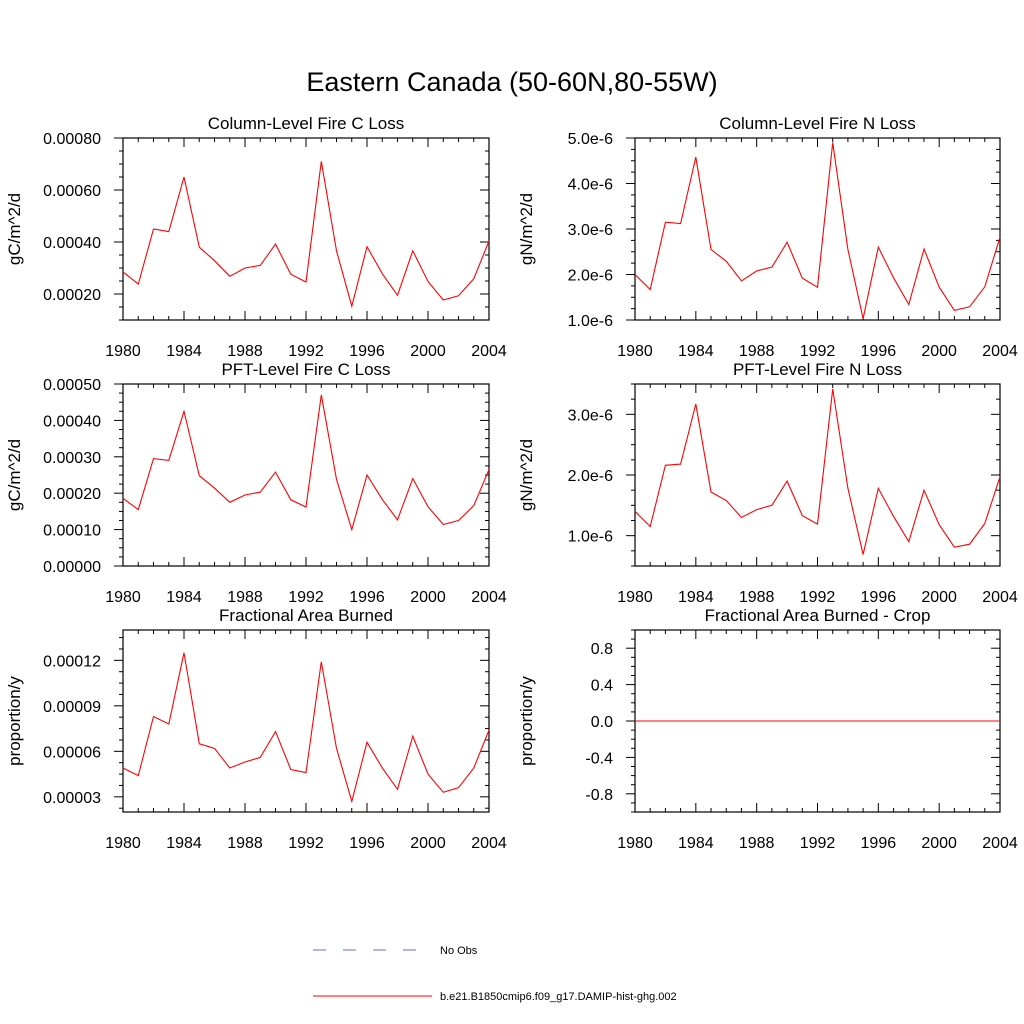 The image size is (1024, 1024). What do you see at coordinates (817, 369) in the screenshot?
I see `panel-title: PFT-Level Fire N Loss` at bounding box center [817, 369].